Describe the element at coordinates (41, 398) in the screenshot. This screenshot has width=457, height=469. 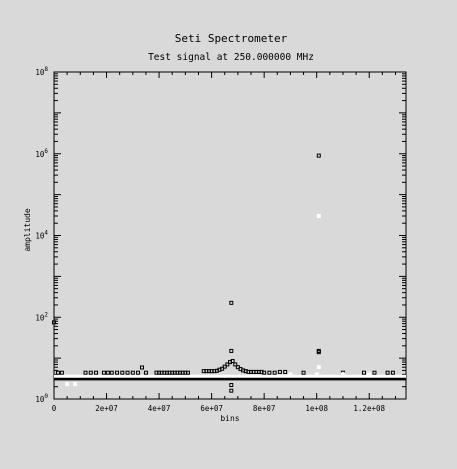
I see `y-tick-label: 10⁰` at that location.